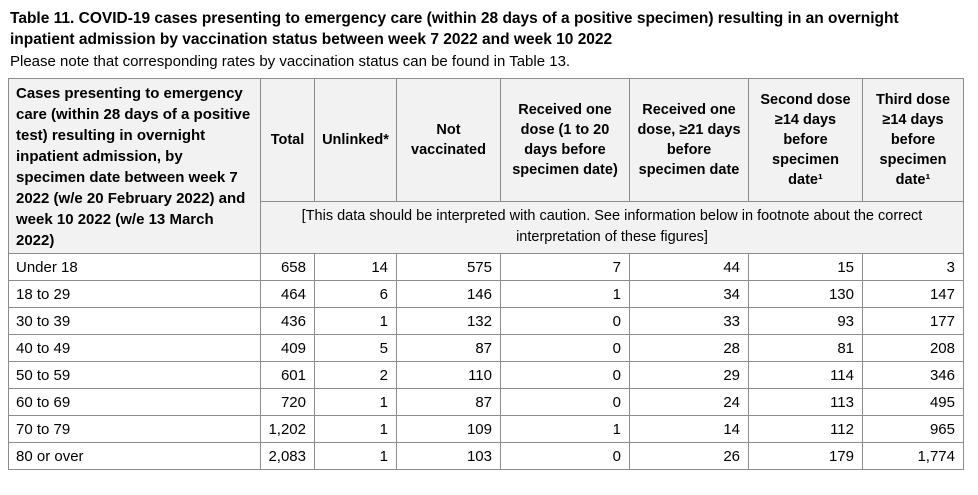 The height and width of the screenshot is (495, 978). Describe the element at coordinates (913, 267) in the screenshot. I see `case-count-cell: 3` at that location.